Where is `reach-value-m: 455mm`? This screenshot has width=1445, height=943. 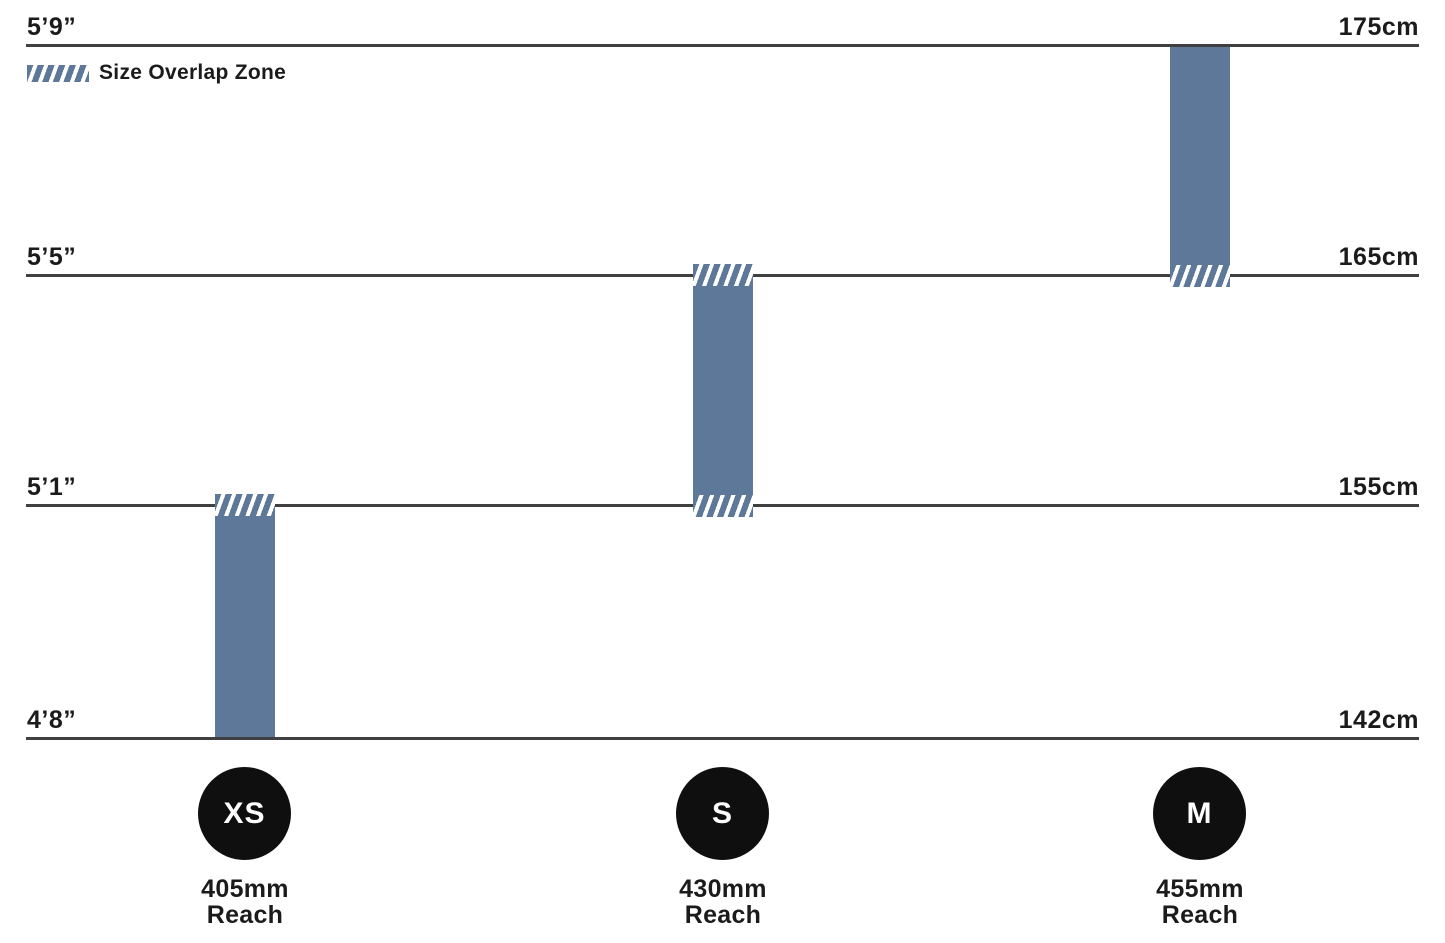
reach-value-m: 455mm is located at coordinates (1200, 889).